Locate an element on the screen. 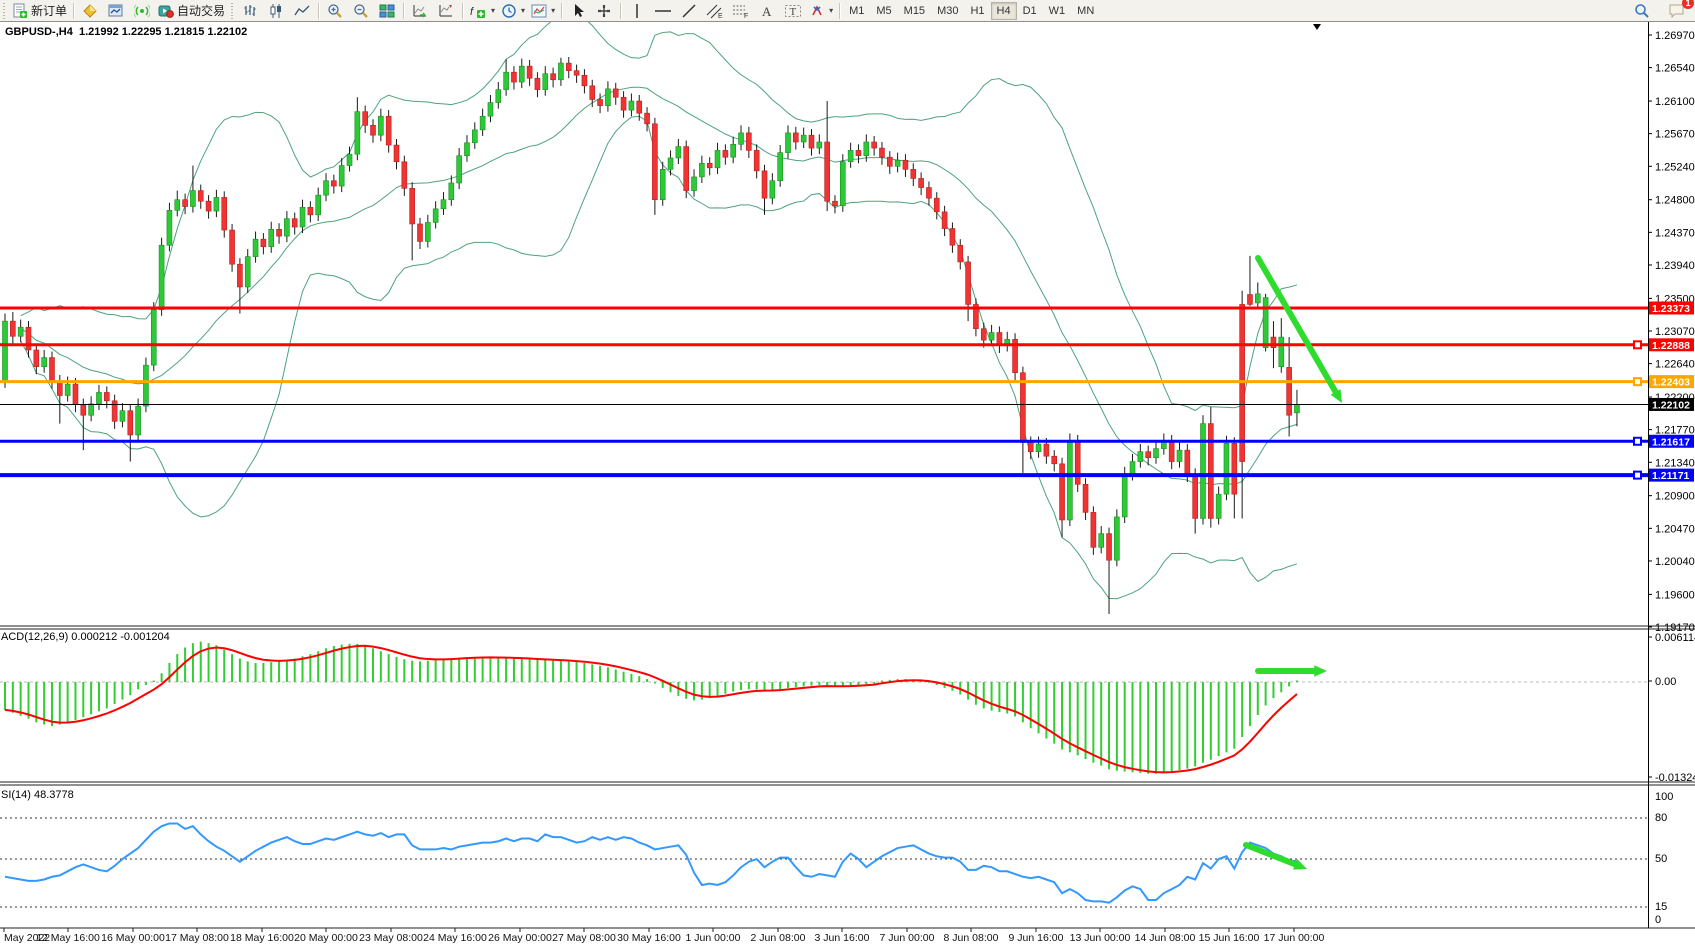  horizontal-line-button is located at coordinates (663, 11).